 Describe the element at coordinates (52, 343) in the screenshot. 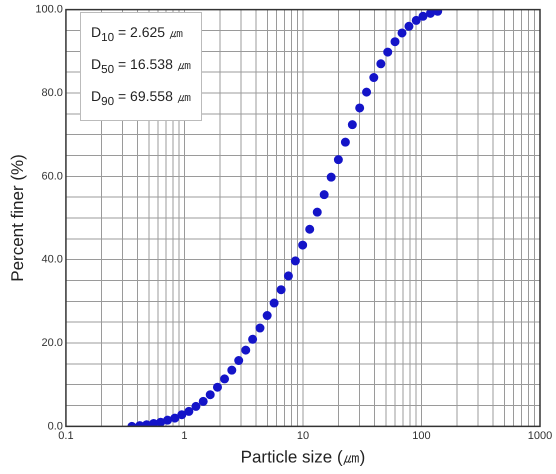

I see `y-tick-label: 20.0` at that location.